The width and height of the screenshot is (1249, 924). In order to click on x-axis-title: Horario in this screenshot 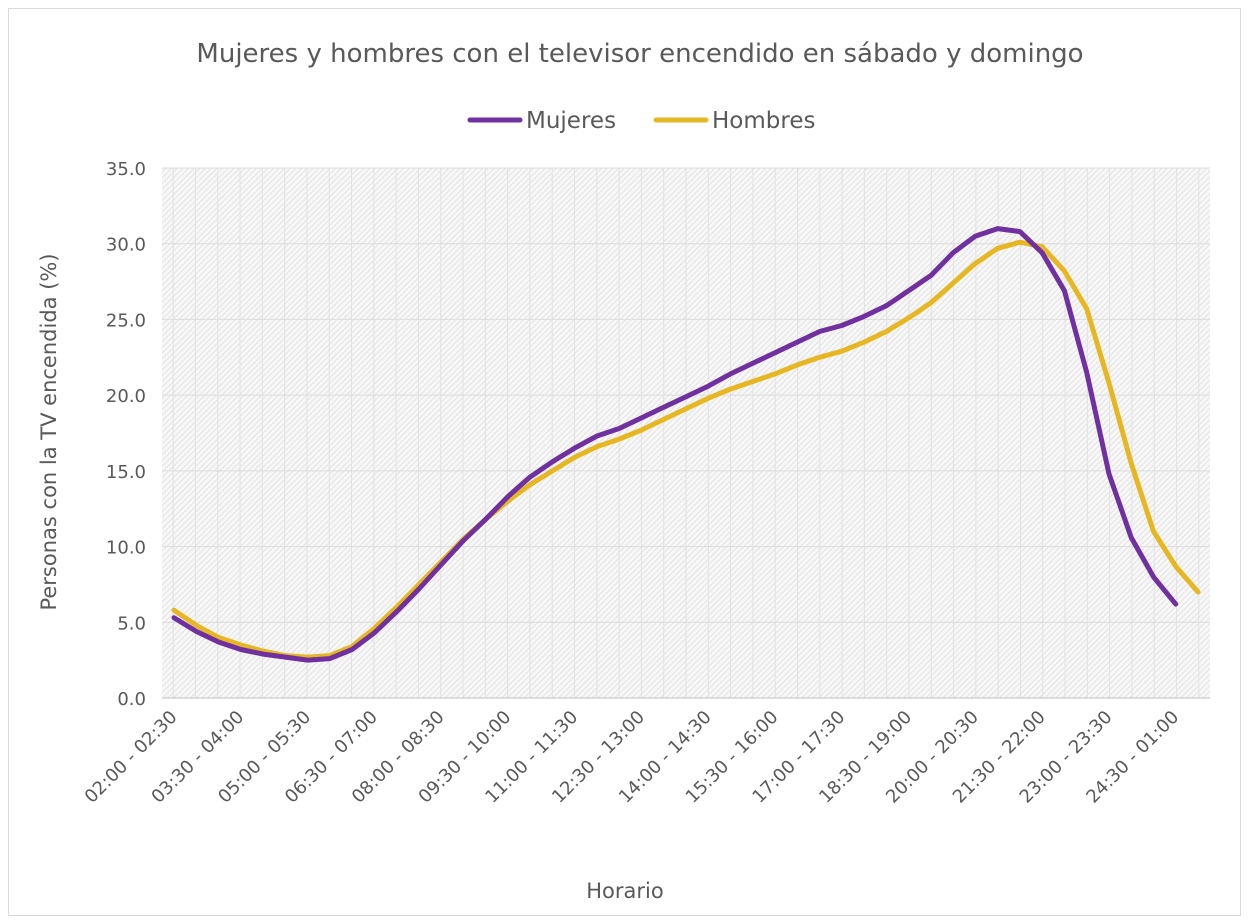, I will do `click(624, 891)`.